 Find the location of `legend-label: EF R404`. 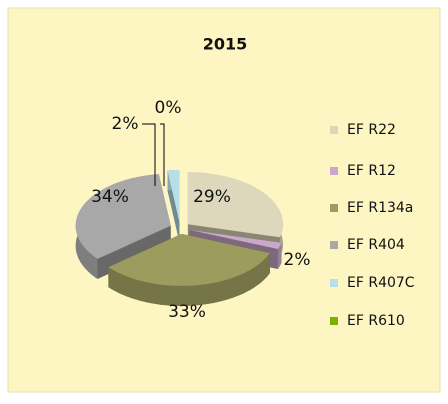

legend-label: EF R404 is located at coordinates (376, 245).